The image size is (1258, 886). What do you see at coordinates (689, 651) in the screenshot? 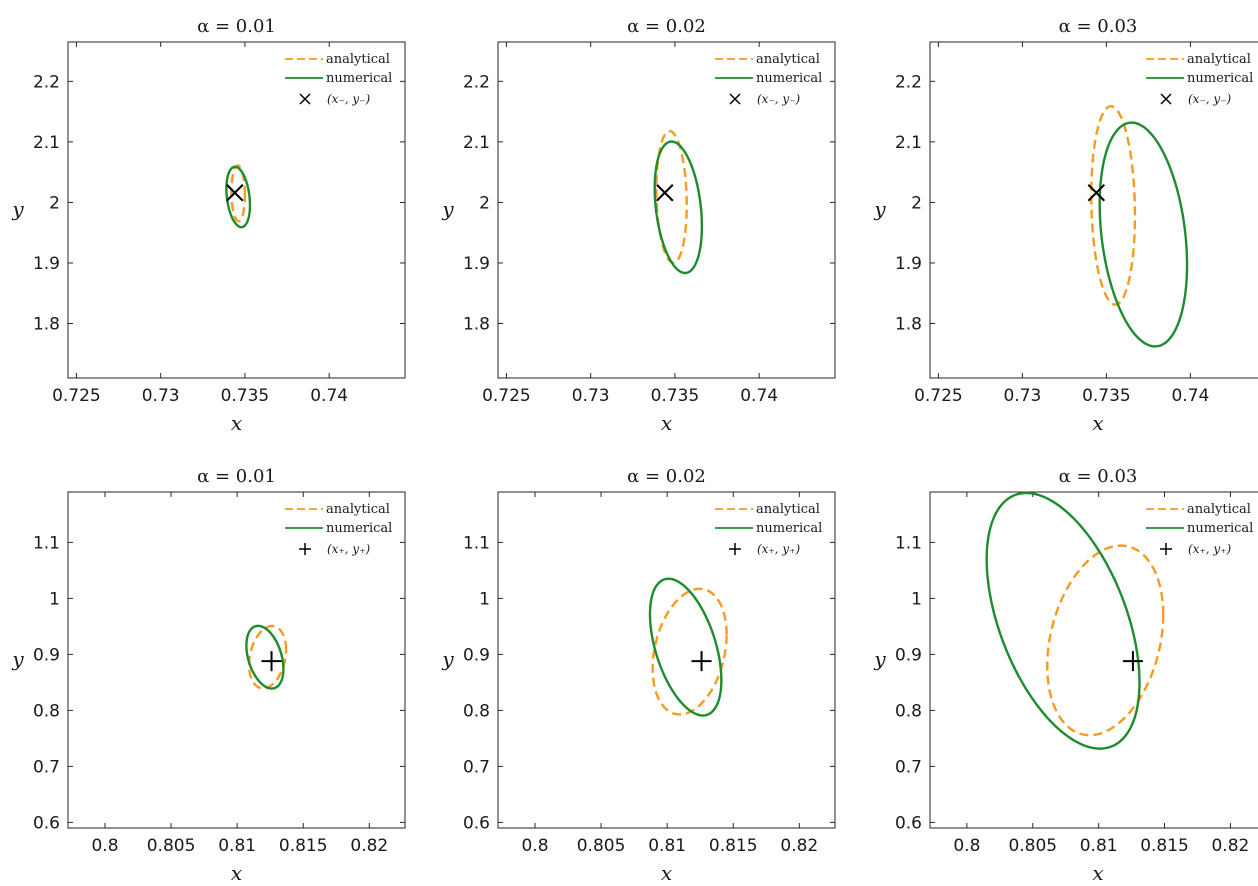
I see `analytical-curve` at bounding box center [689, 651].